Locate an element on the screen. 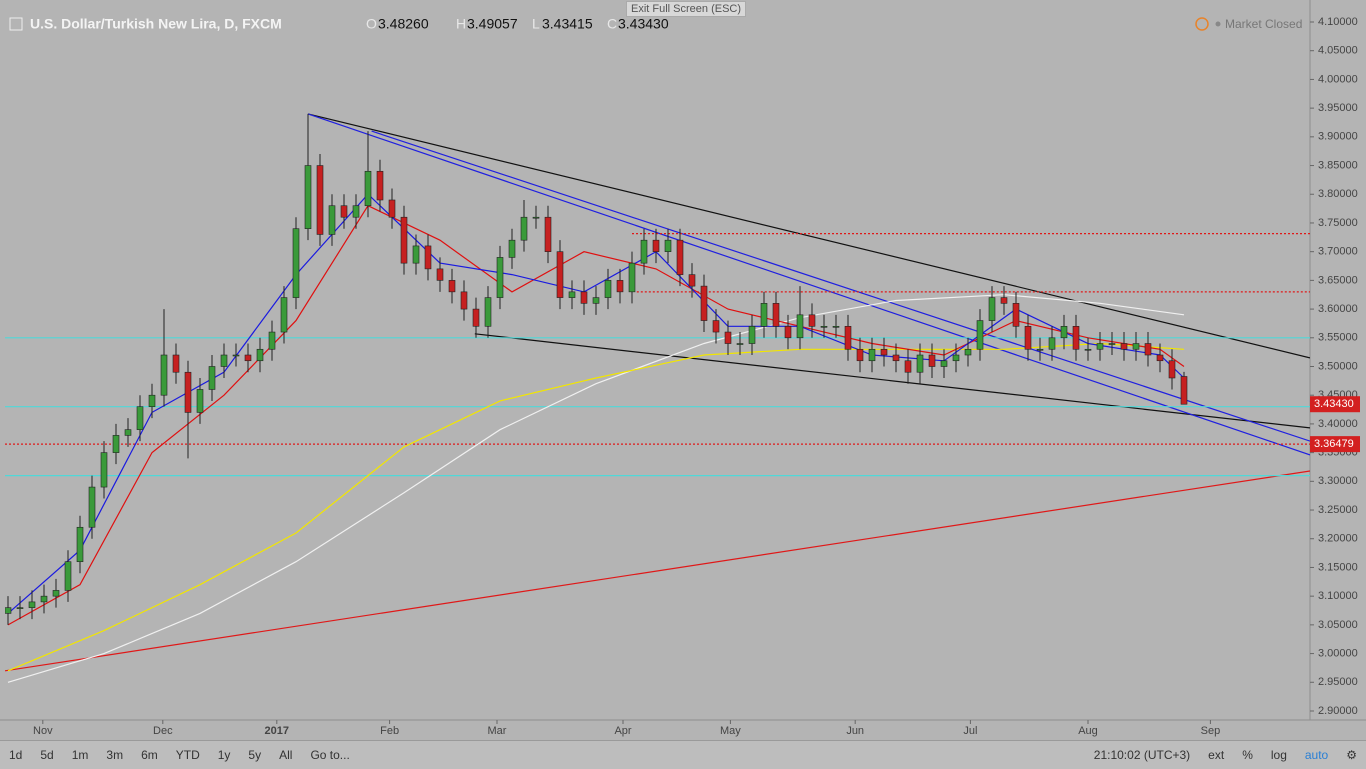  option-button: auto is located at coordinates (1316, 755).